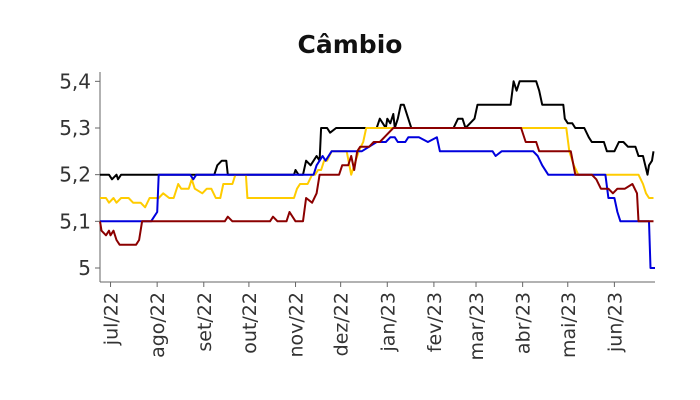  Describe the element at coordinates (297, 325) in the screenshot. I see `x-tick-label: nov/22` at that location.